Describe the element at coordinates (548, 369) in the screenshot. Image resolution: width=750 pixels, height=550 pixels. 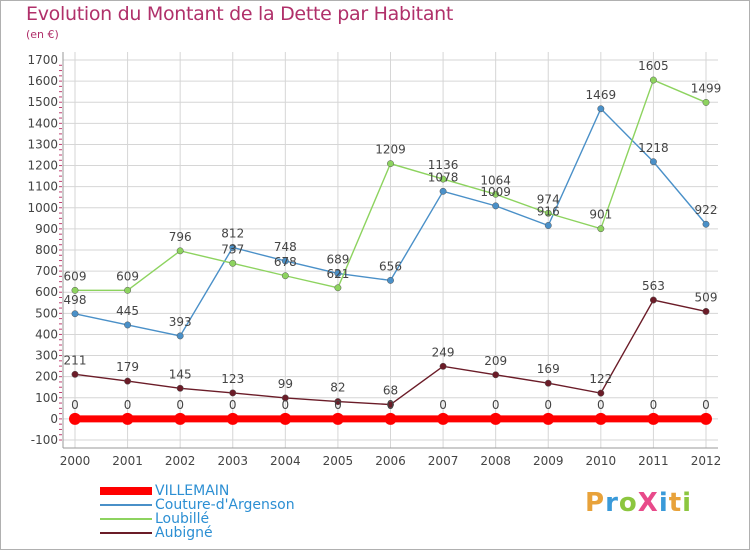
I see `data-label: 169` at that location.